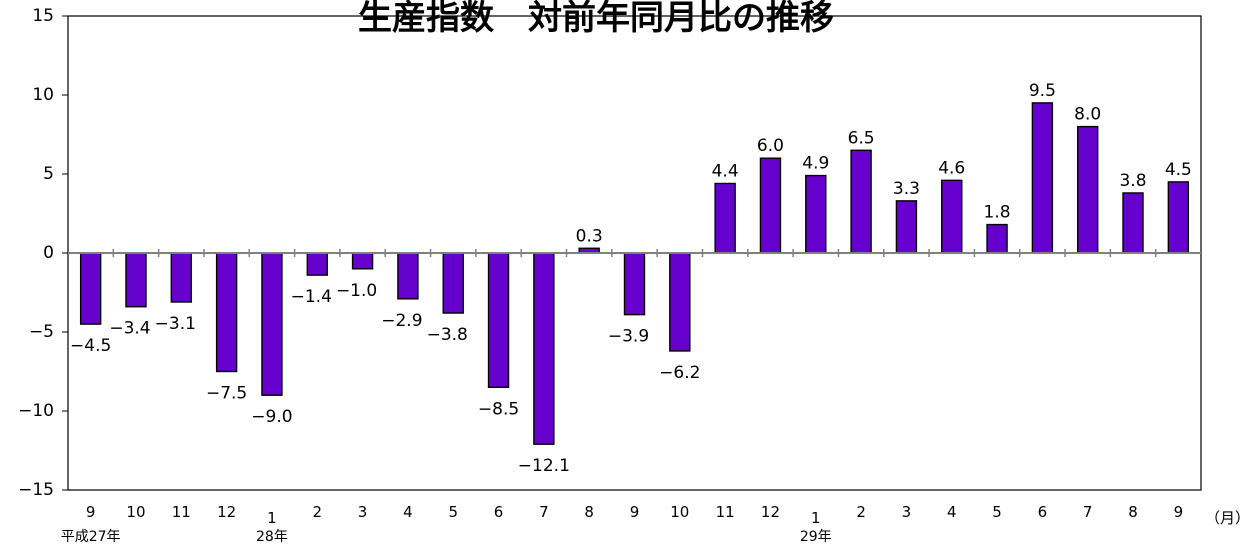  What do you see at coordinates (48, 253) in the screenshot?
I see `y-tick-label: 0` at bounding box center [48, 253].